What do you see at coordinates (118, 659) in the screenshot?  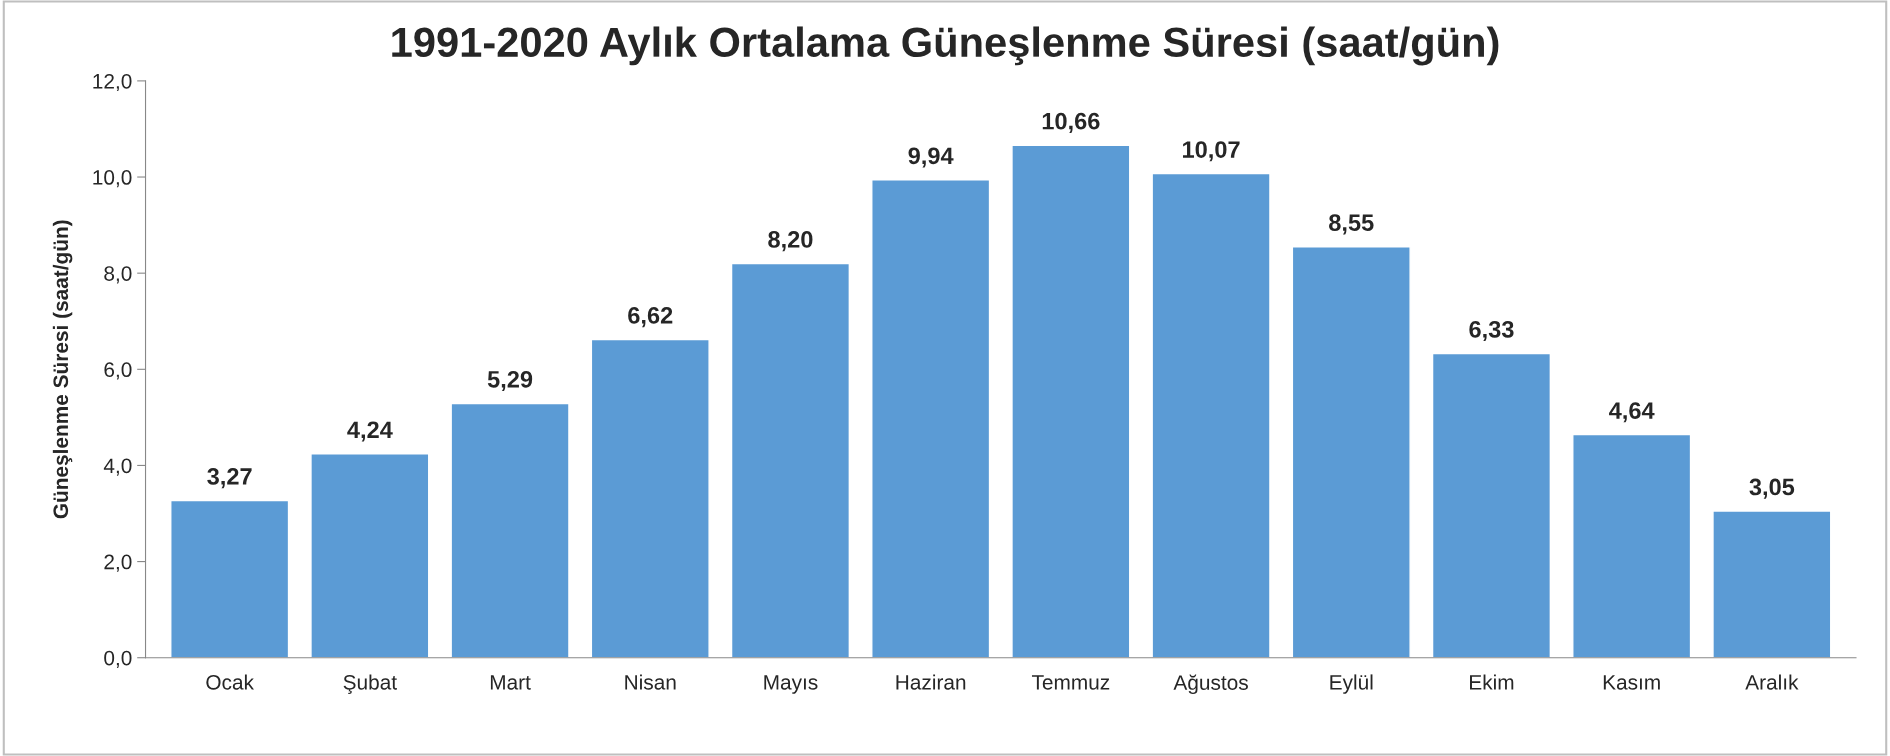 I see `y-tick-label: 0,0` at bounding box center [118, 659].